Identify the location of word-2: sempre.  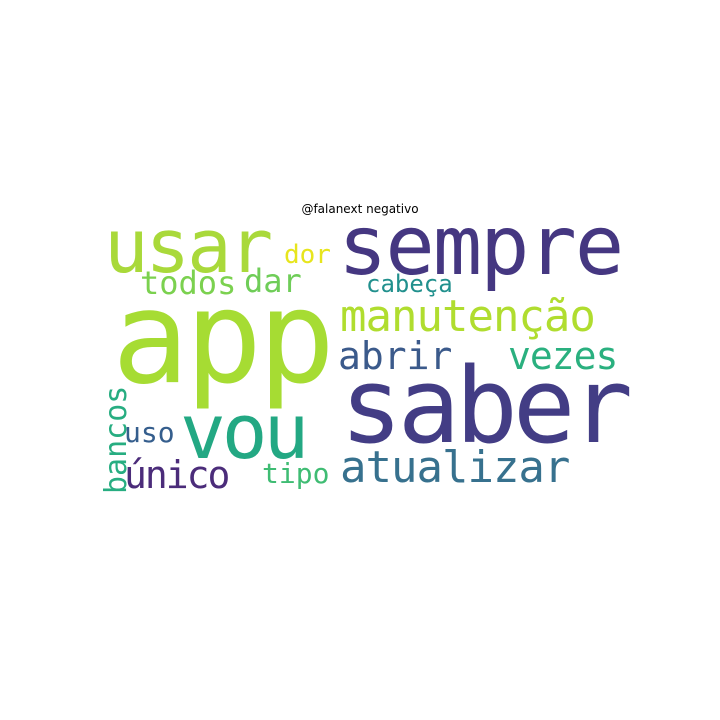
(480, 246).